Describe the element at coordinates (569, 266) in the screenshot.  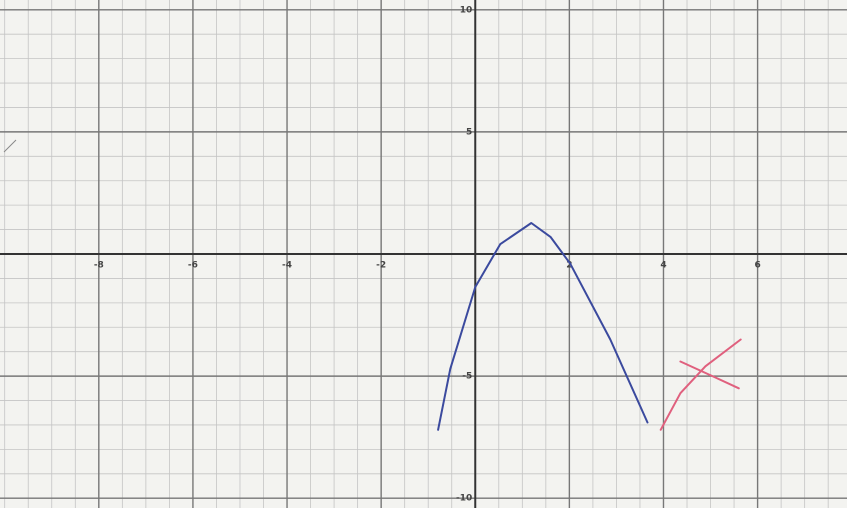
I see `x-tick-label: 2` at that location.